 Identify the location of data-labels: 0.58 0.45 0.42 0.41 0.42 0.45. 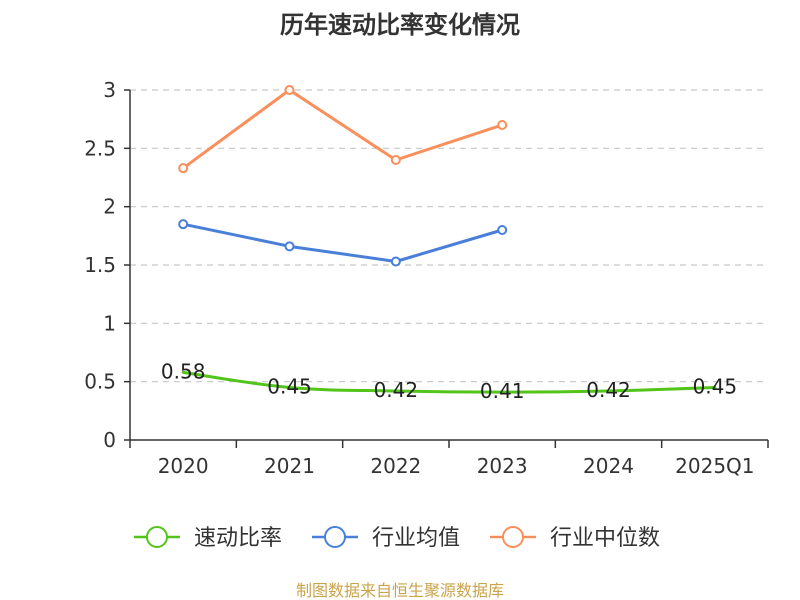
(449, 381).